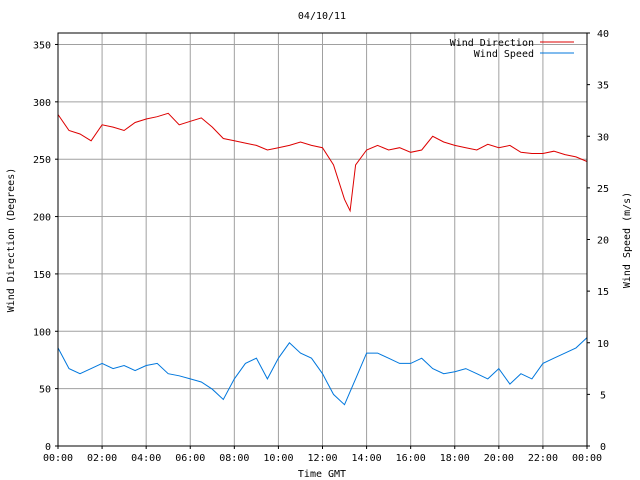 This screenshot has height=480, width=640. Describe the element at coordinates (190, 458) in the screenshot. I see `x-tick-label: 06:00` at that location.